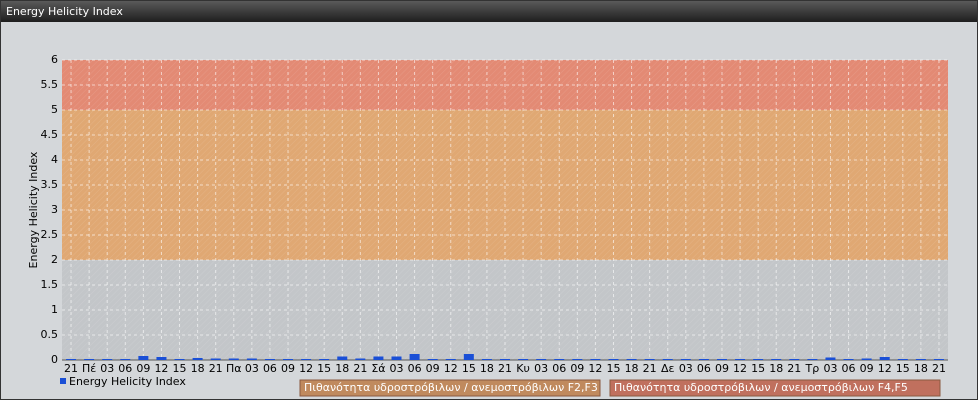  What do you see at coordinates (234, 368) in the screenshot?
I see `x-tick-label: Πα` at bounding box center [234, 368].